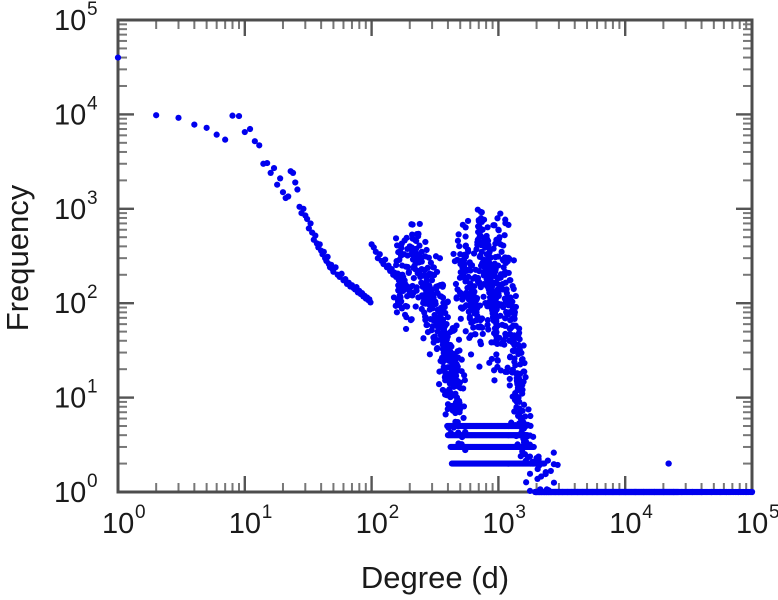 Image resolution: width=778 pixels, height=600 pixels. What do you see at coordinates (475, 350) in the screenshot?
I see `data-series-cloud` at bounding box center [475, 350].